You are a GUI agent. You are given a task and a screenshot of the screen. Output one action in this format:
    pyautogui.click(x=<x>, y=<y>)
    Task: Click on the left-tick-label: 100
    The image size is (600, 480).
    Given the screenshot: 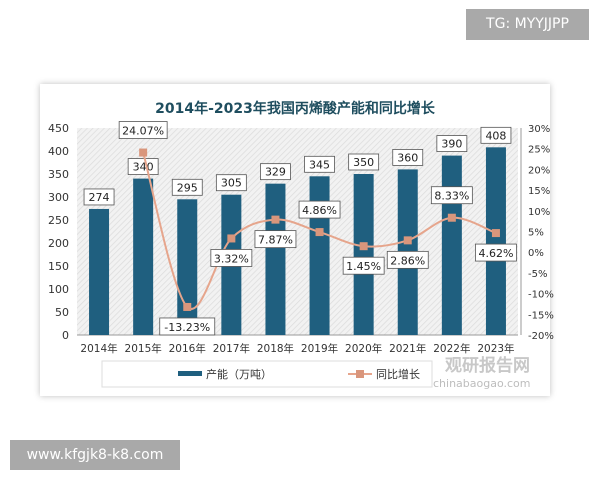 What is the action you would take?
    pyautogui.click(x=58, y=289)
    